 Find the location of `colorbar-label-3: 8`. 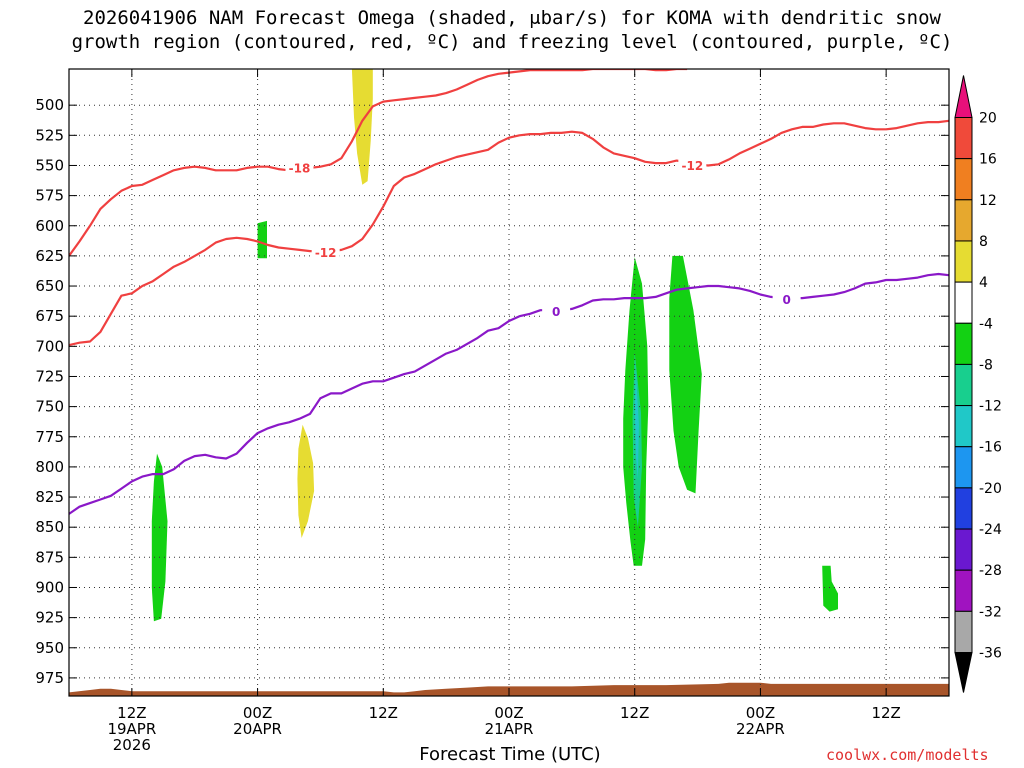

colorbar-label-3: 8 is located at coordinates (983, 242).